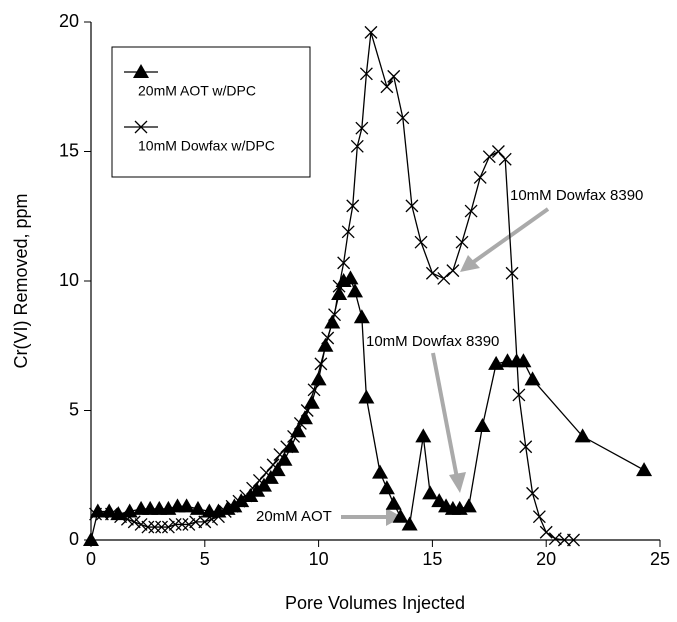 This screenshot has height=622, width=677. I want to click on y-tick-label: 10, so click(69, 280).